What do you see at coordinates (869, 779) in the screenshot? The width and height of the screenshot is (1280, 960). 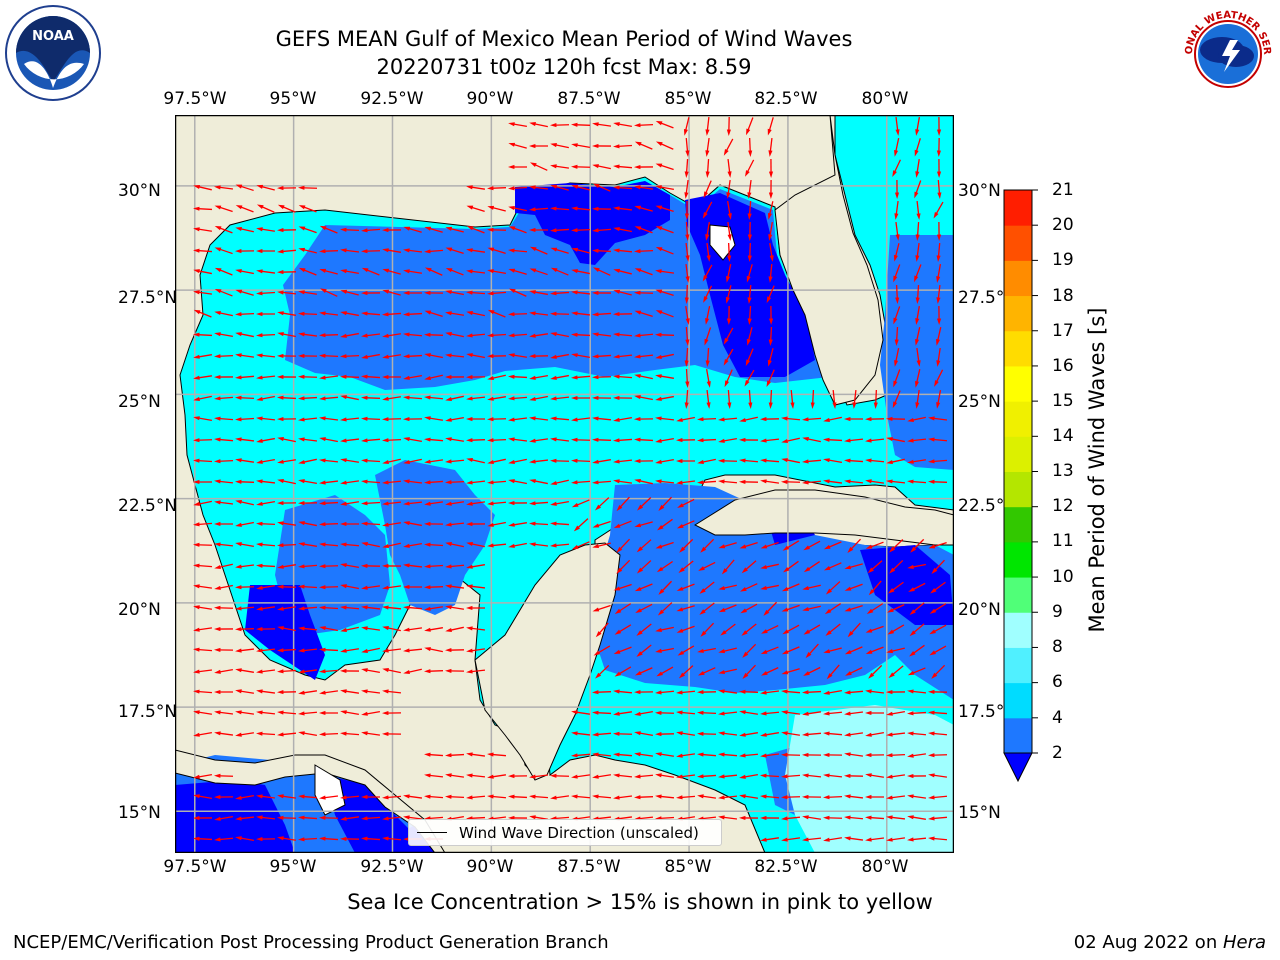 I see `period-8-9-region` at bounding box center [869, 779].